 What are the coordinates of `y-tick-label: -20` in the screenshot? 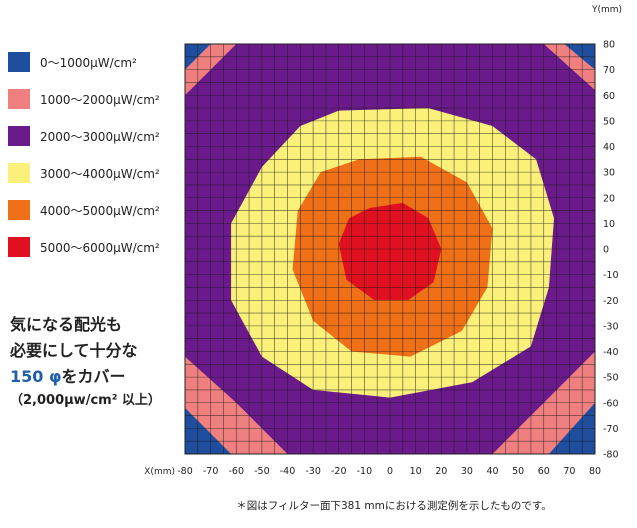 It's located at (611, 301).